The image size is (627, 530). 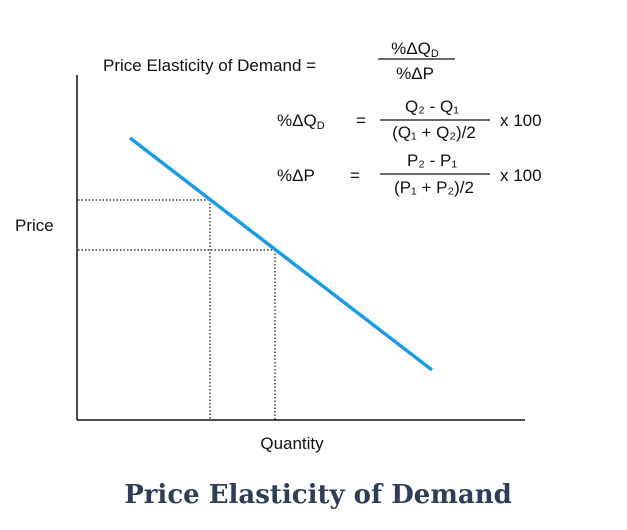 What do you see at coordinates (435, 54) in the screenshot?
I see `numerator-sub: D` at bounding box center [435, 54].